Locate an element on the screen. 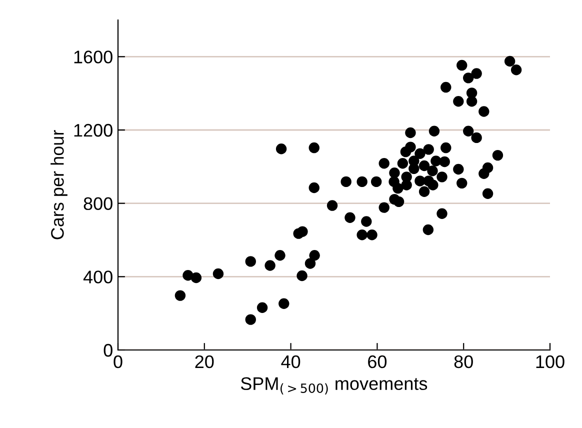  x-tick-label: 20 is located at coordinates (204, 361).